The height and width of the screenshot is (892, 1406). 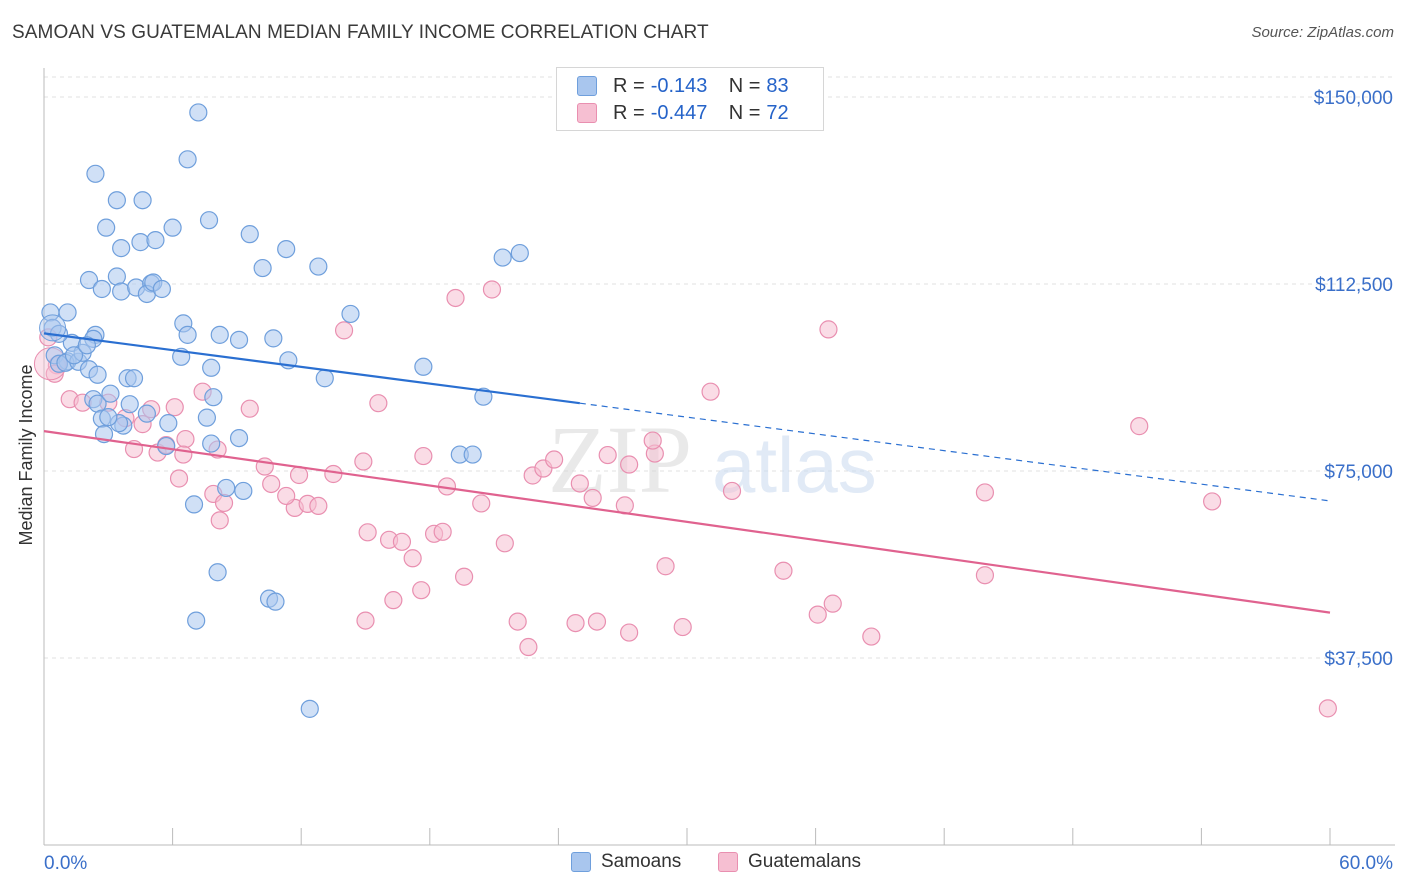 What do you see at coordinates (1322, 32) in the screenshot?
I see `source-label: Source: ZipAtlas.com` at bounding box center [1322, 32].